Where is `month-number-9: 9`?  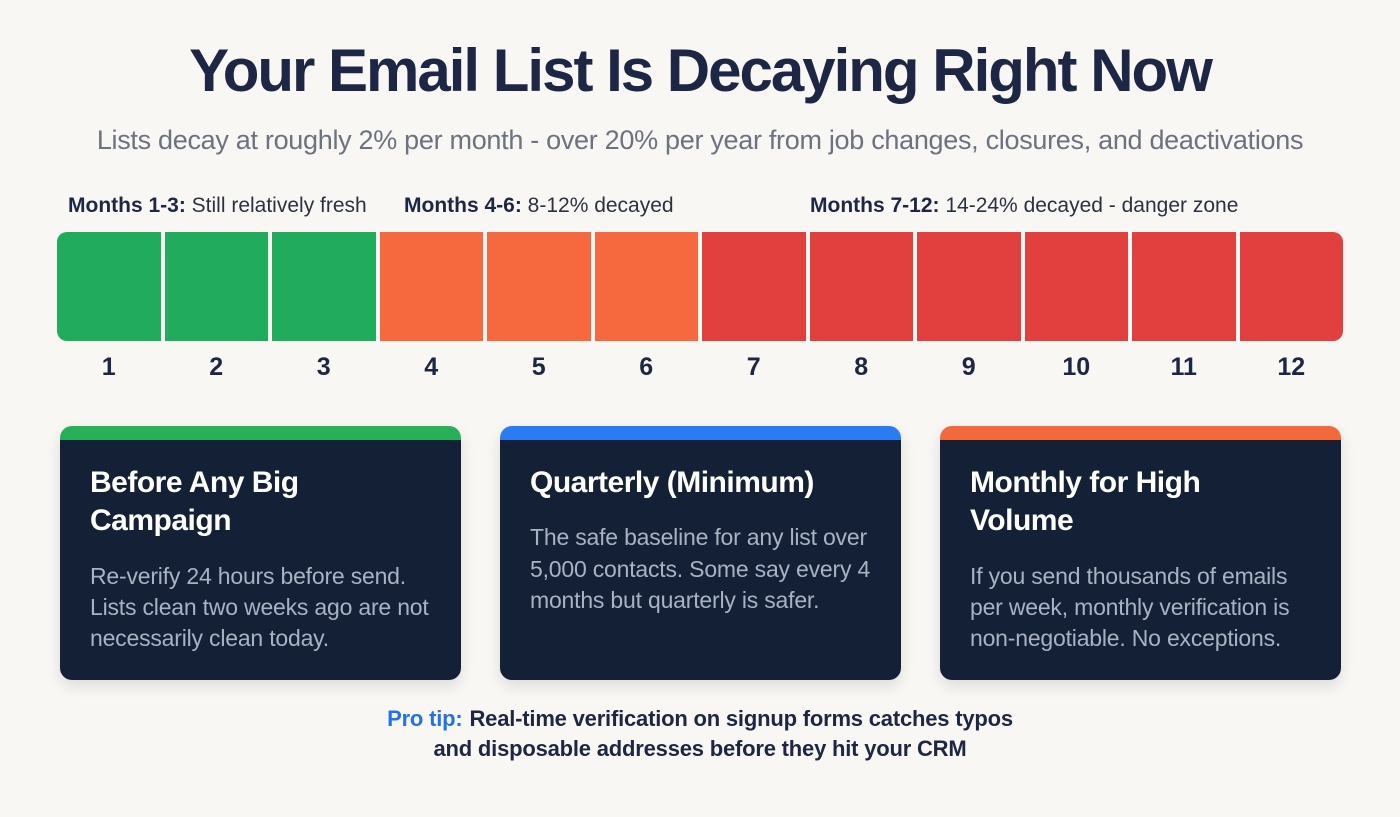 month-number-9: 9 is located at coordinates (968, 367).